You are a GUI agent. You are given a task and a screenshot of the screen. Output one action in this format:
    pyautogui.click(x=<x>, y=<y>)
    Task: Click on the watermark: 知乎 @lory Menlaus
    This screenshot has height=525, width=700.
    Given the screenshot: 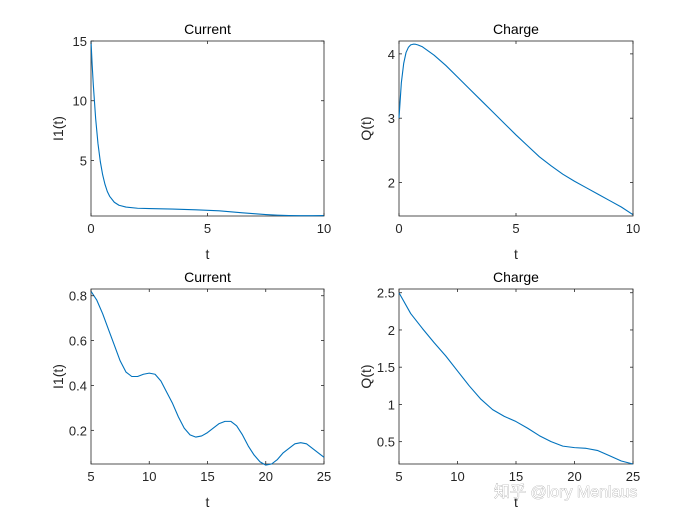 What is the action you would take?
    pyautogui.click(x=565, y=492)
    